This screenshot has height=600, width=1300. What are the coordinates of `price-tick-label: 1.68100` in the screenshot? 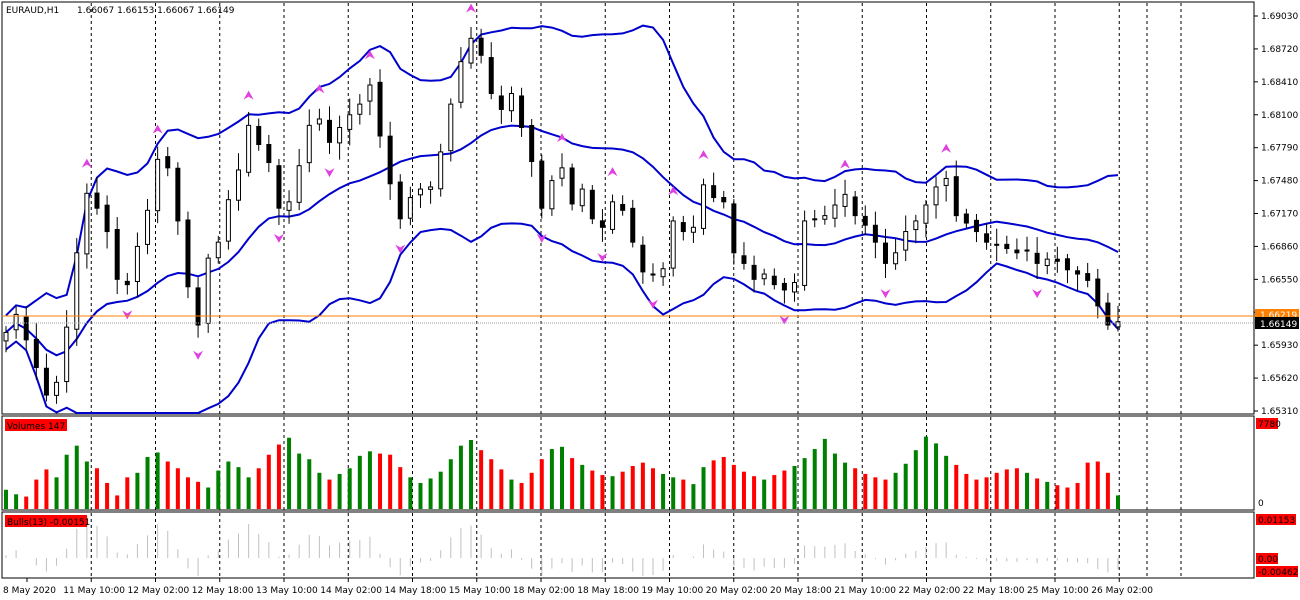 It's located at (1279, 116).